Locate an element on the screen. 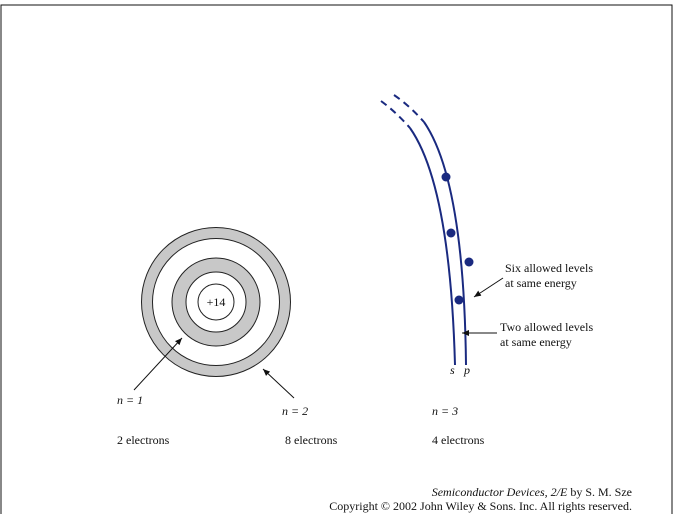 This screenshot has width=674, height=514. electron-count: 2 electrons is located at coordinates (143, 440).